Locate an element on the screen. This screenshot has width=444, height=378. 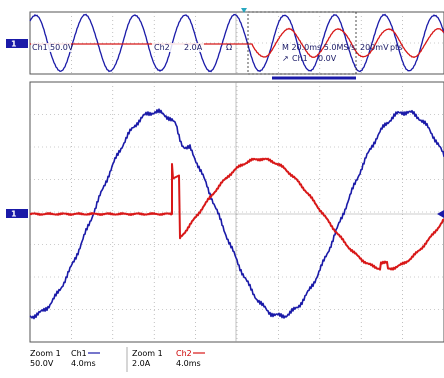
zoom1-time: 4.0ms is located at coordinates (83, 363).